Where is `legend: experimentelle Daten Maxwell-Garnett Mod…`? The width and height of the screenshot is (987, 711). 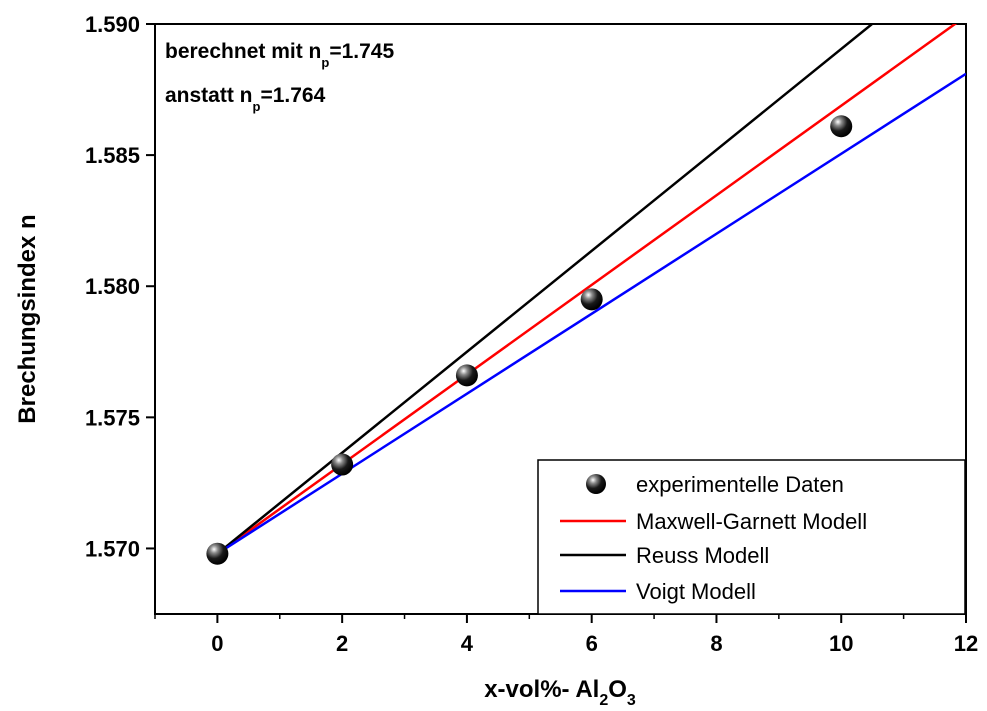
legend: experimentelle Daten Maxwell-Garnett Mod… is located at coordinates (751, 537).